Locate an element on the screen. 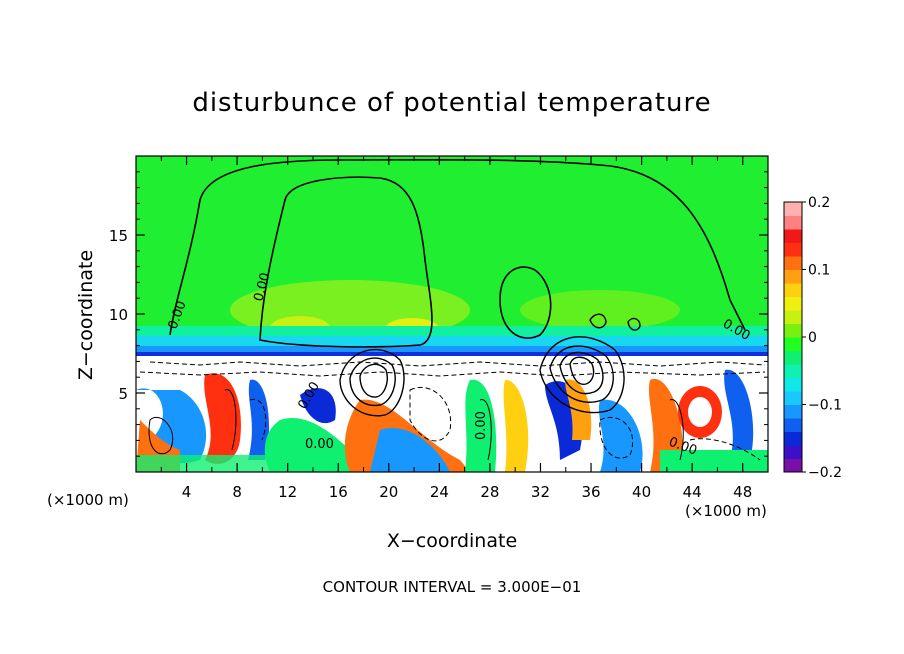  x-tick-label: 12 is located at coordinates (287, 492).